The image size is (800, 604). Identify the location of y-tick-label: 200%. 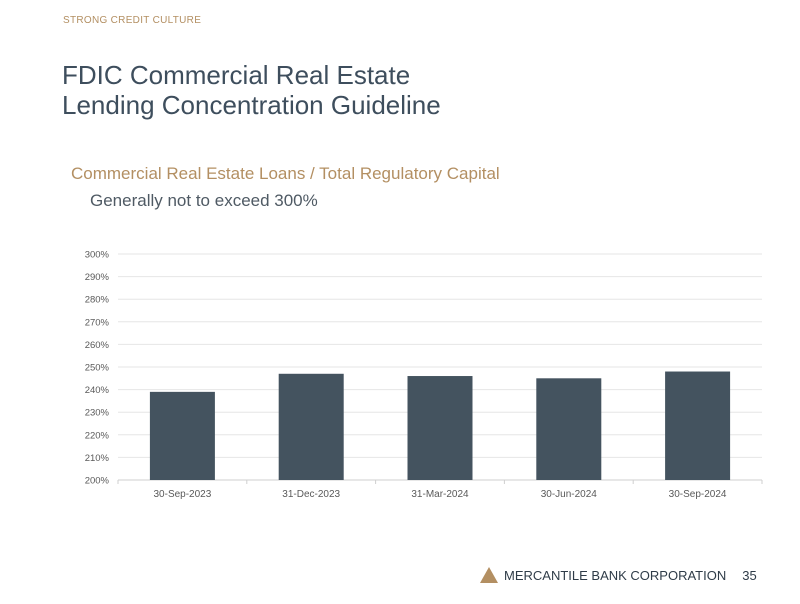
(97, 481).